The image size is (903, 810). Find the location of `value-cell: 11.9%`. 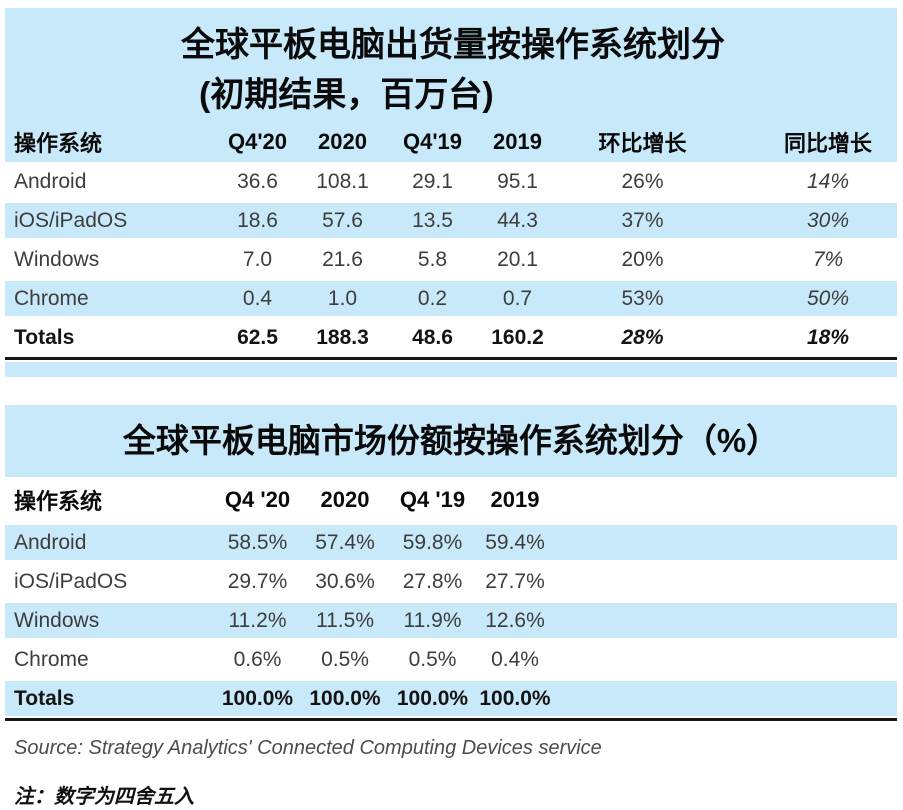

value-cell: 11.9% is located at coordinates (432, 620).